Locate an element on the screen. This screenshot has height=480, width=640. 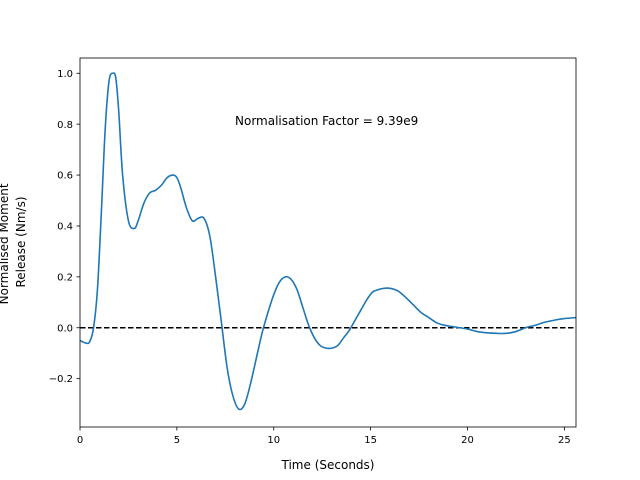
y-tick-label: 1.0 is located at coordinates (65, 74).